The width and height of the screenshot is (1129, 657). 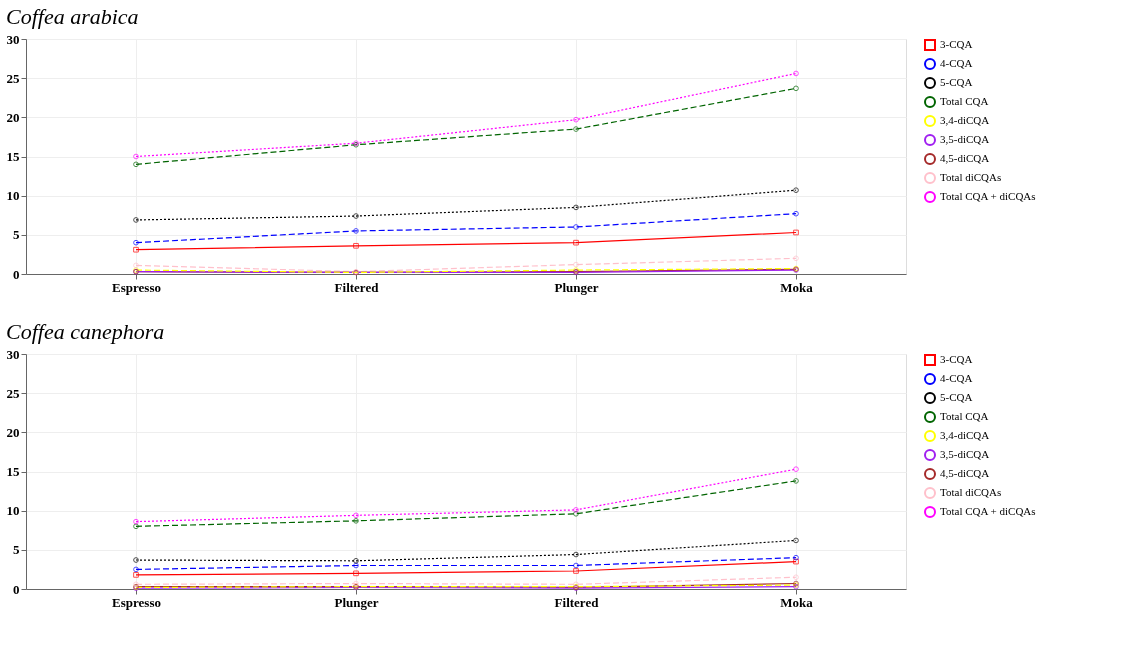 I want to click on chart-title: Coffea arabica, so click(x=72, y=16).